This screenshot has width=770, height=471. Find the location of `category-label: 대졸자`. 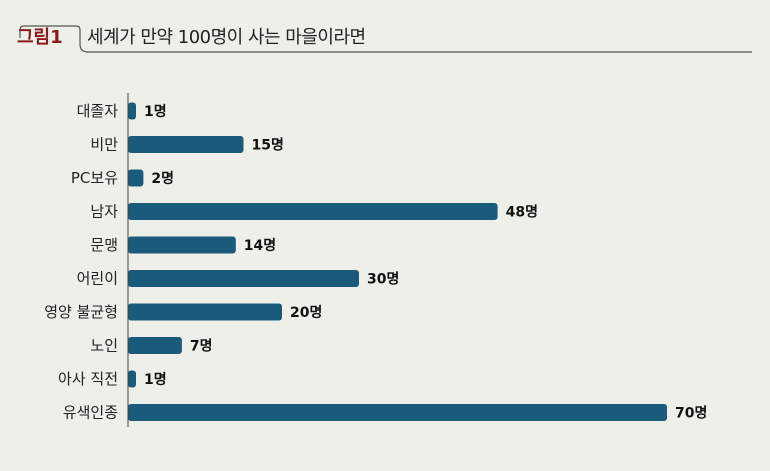

category-label: 대졸자 is located at coordinates (98, 111).